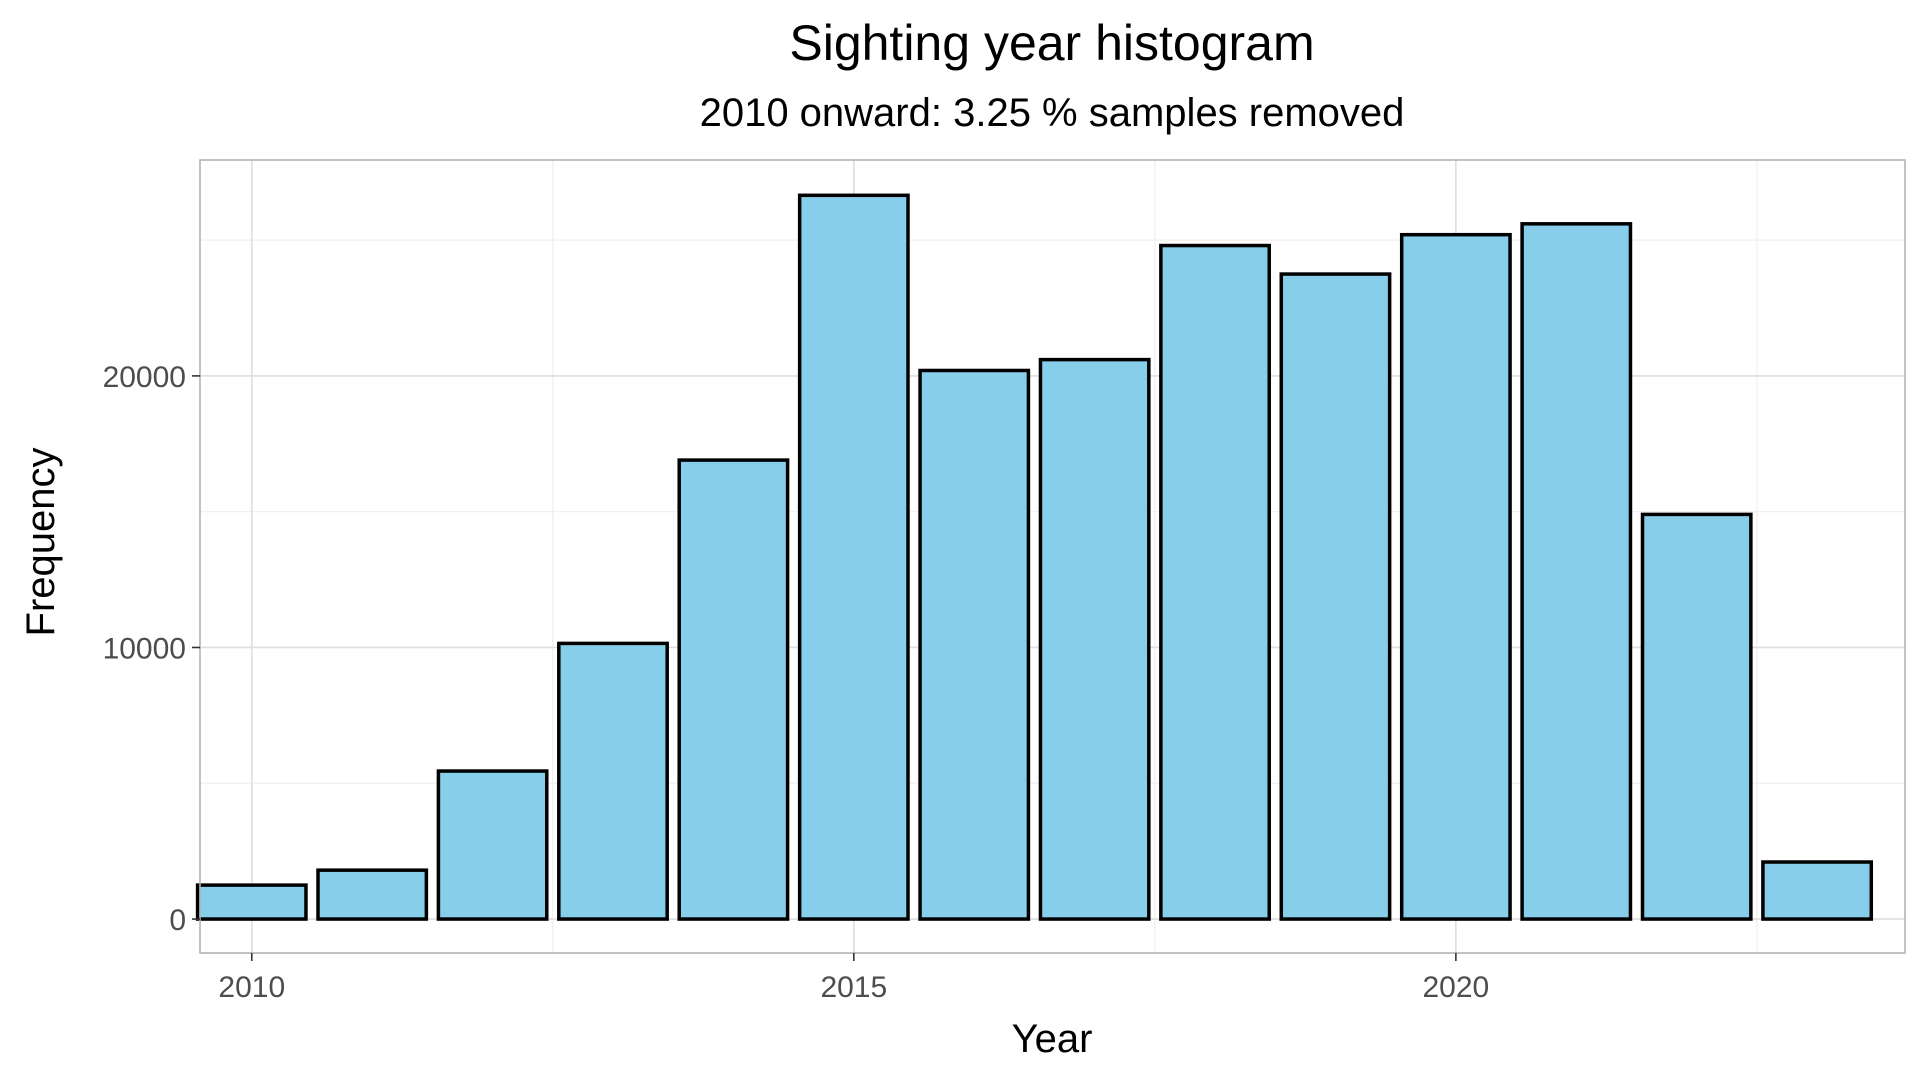 This screenshot has height=1080, width=1920. I want to click on chart-subtitle: 2010 onward: 3.25 % samples removed, so click(1052, 113).